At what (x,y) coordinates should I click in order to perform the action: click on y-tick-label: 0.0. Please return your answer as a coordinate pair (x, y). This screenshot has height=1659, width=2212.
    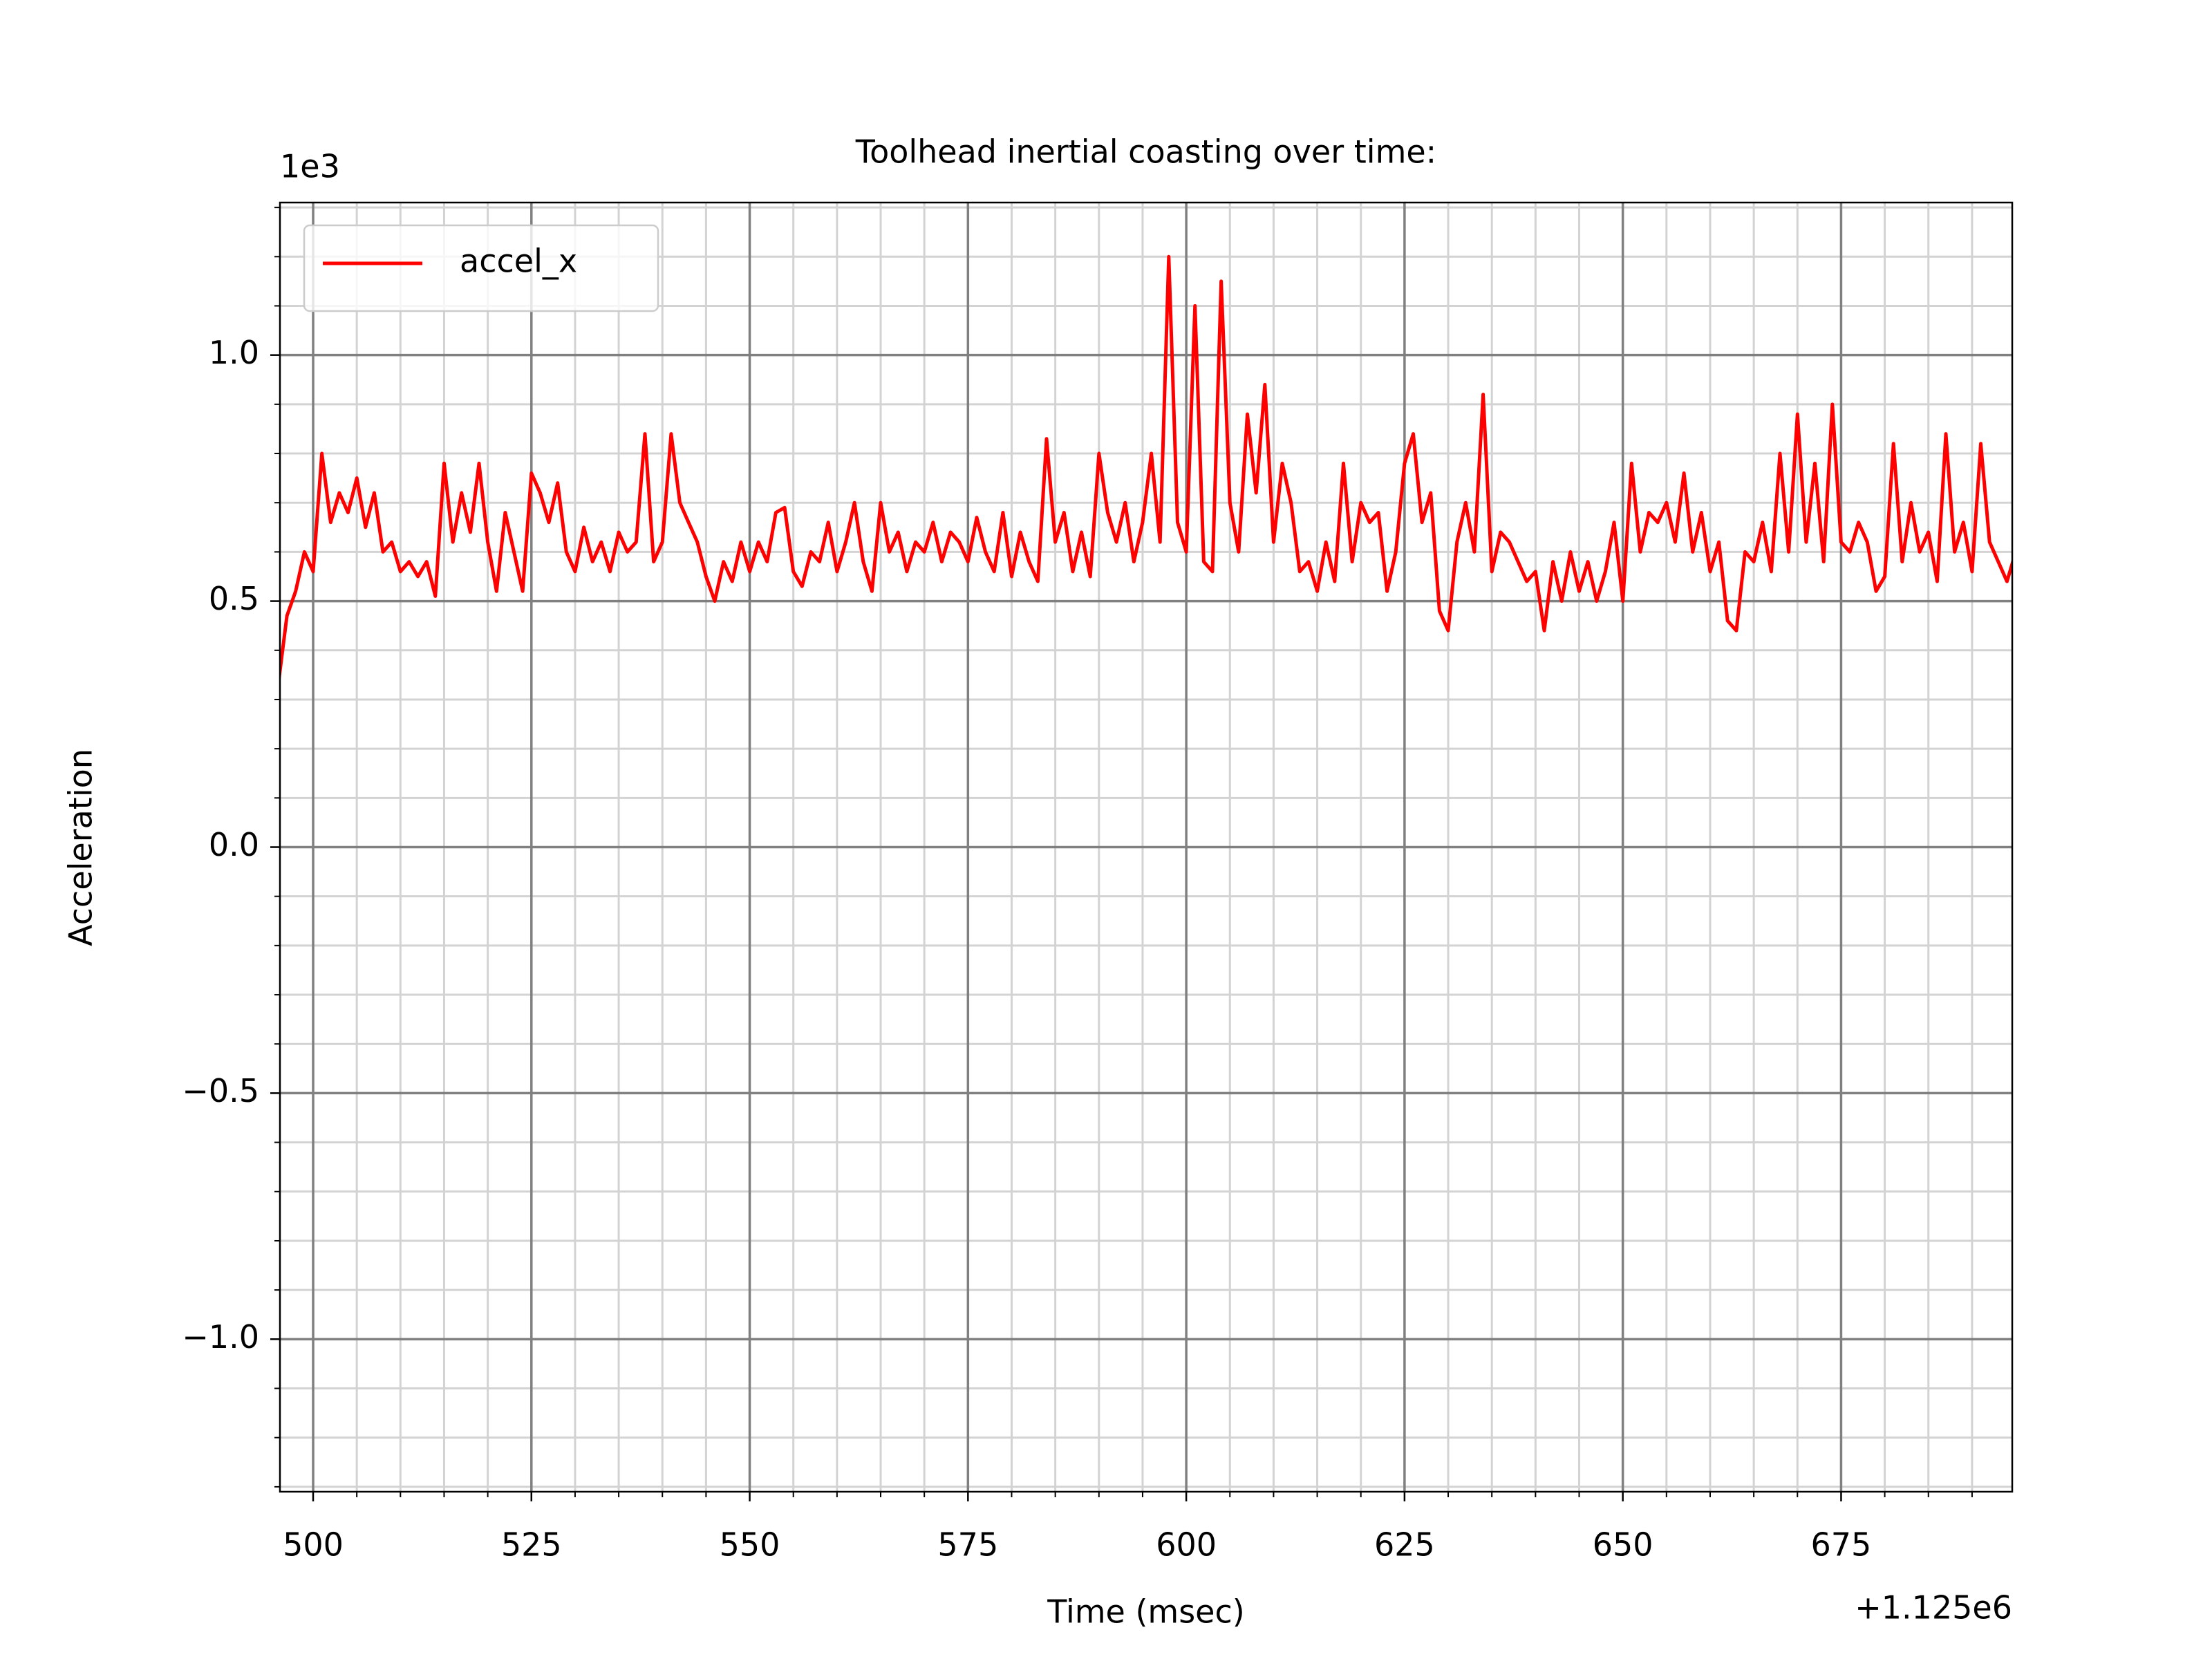
    Looking at the image, I should click on (234, 845).